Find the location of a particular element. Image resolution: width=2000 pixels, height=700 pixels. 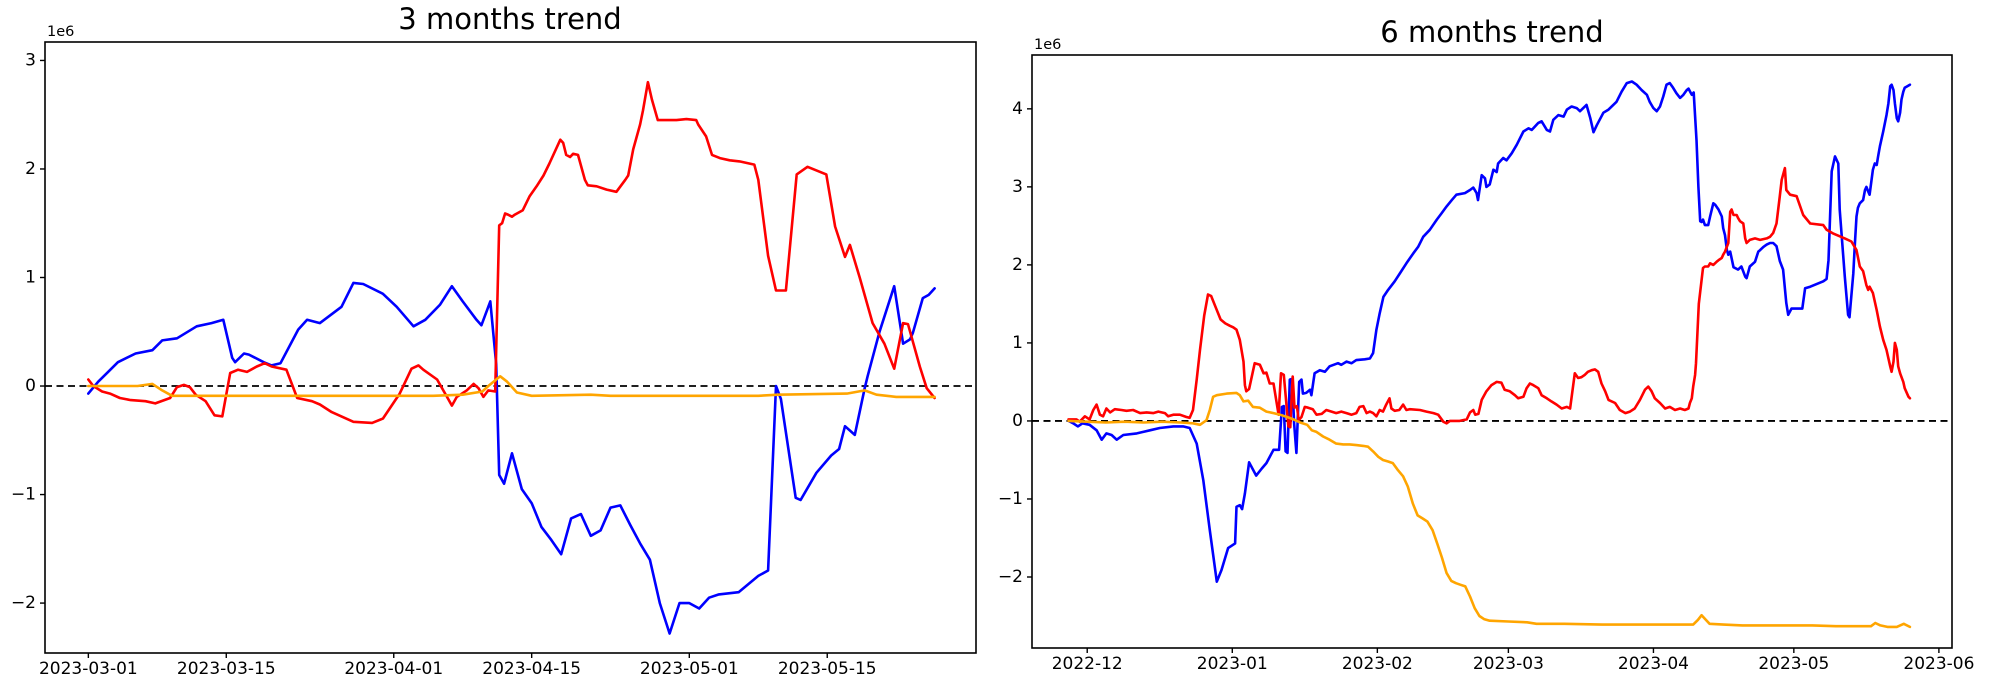

x-tick-label: 2023-03 is located at coordinates (1508, 664).